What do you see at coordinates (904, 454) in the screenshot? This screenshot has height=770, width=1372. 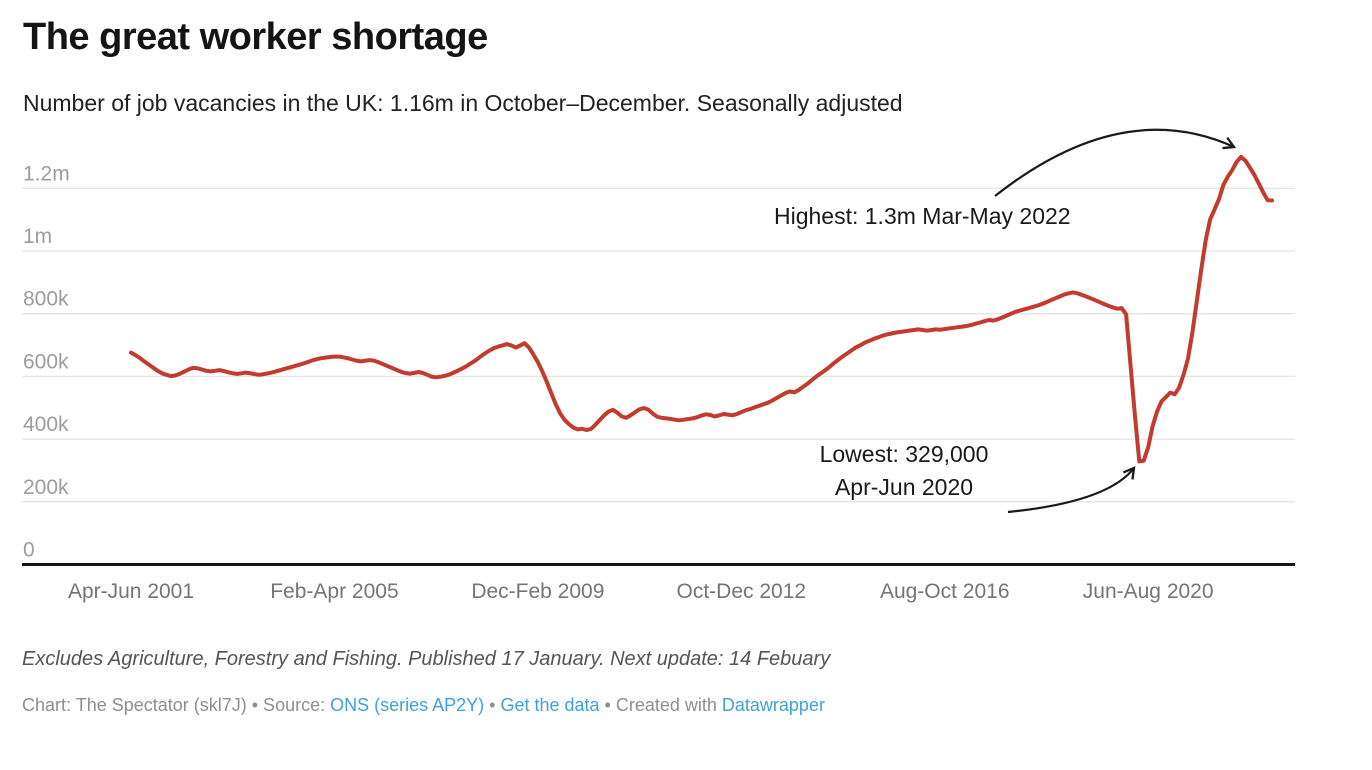 I see `annotation-lowest-line1: Lowest: 329,000` at bounding box center [904, 454].